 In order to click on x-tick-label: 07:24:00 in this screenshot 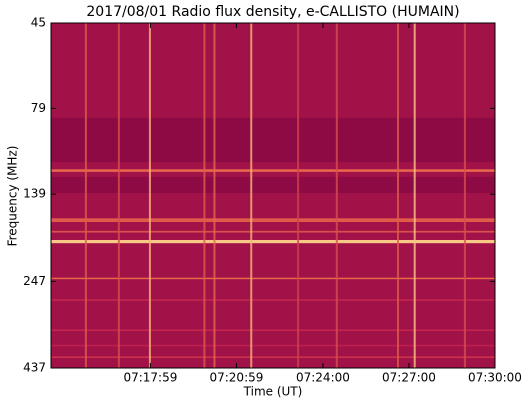, I will do `click(323, 378)`.